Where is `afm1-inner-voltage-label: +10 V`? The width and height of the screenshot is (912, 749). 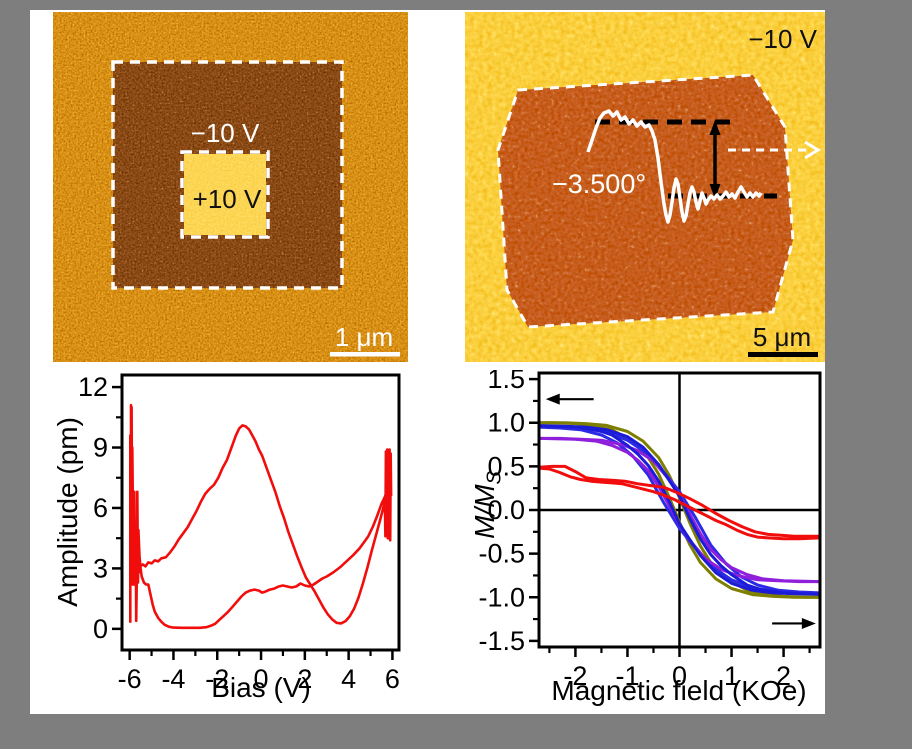
afm1-inner-voltage-label: +10 V is located at coordinates (227, 199).